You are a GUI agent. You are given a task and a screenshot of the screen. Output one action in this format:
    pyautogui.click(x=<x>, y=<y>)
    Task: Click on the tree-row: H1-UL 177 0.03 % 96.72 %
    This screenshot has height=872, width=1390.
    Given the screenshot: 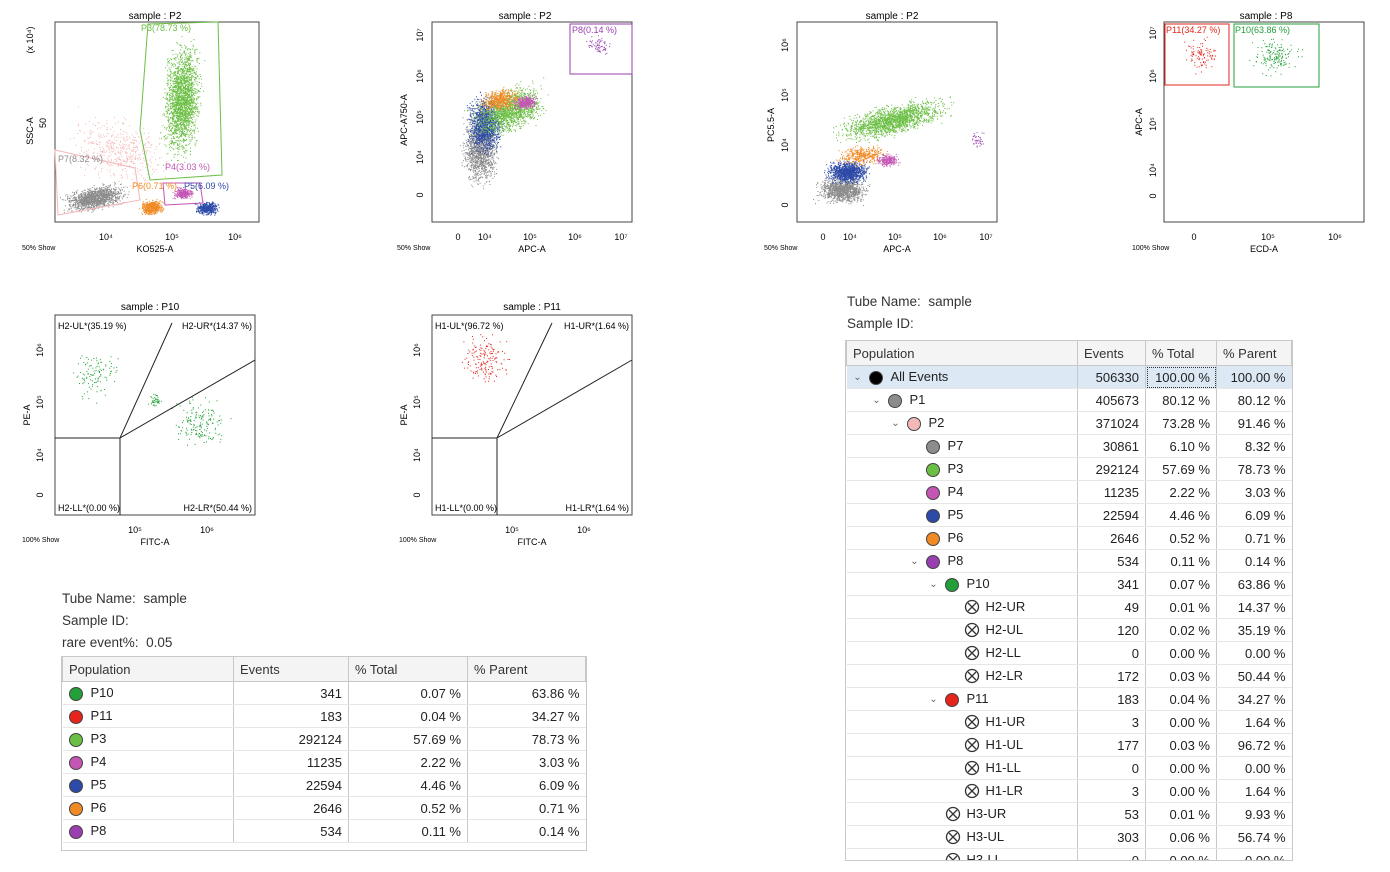 What is the action you would take?
    pyautogui.click(x=1069, y=745)
    